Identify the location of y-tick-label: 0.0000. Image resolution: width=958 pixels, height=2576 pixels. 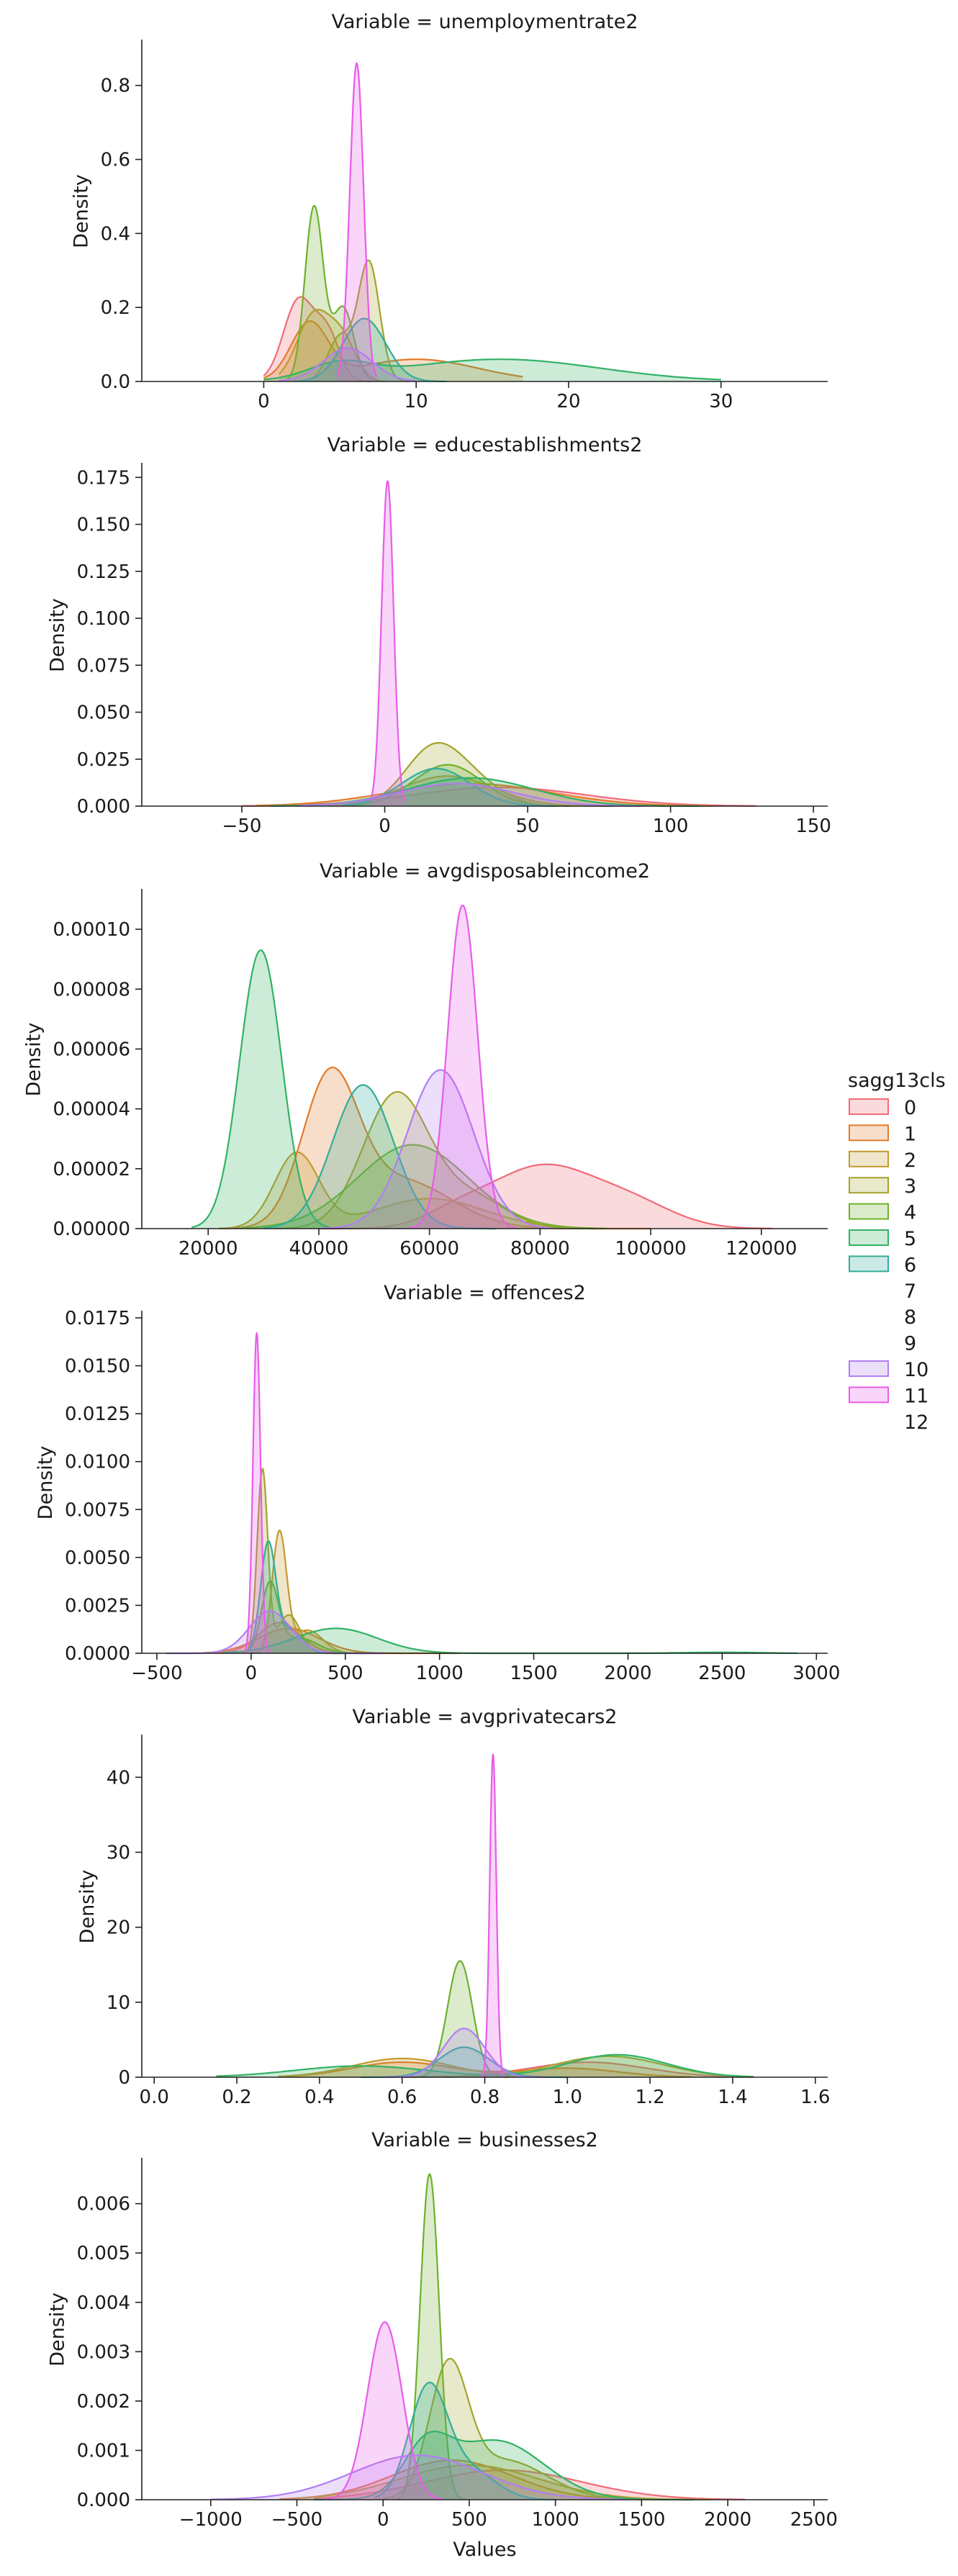
(97, 1654).